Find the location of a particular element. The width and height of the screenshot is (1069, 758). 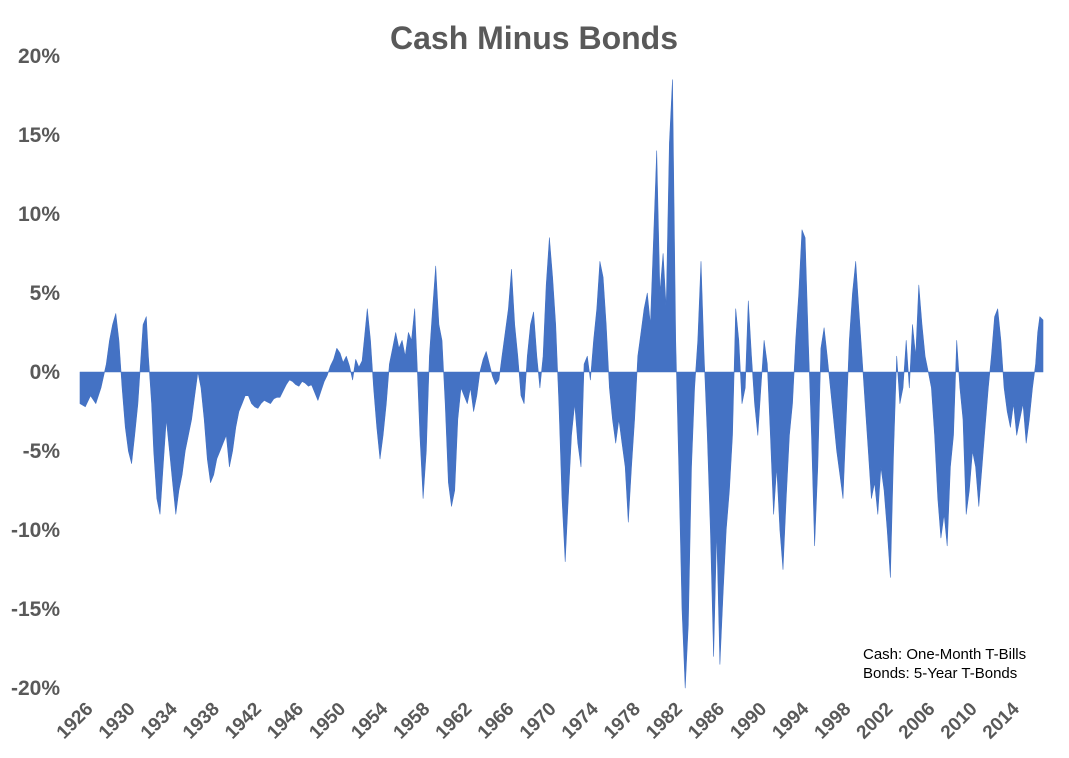

x-tick-label: 2002 is located at coordinates (875, 721).